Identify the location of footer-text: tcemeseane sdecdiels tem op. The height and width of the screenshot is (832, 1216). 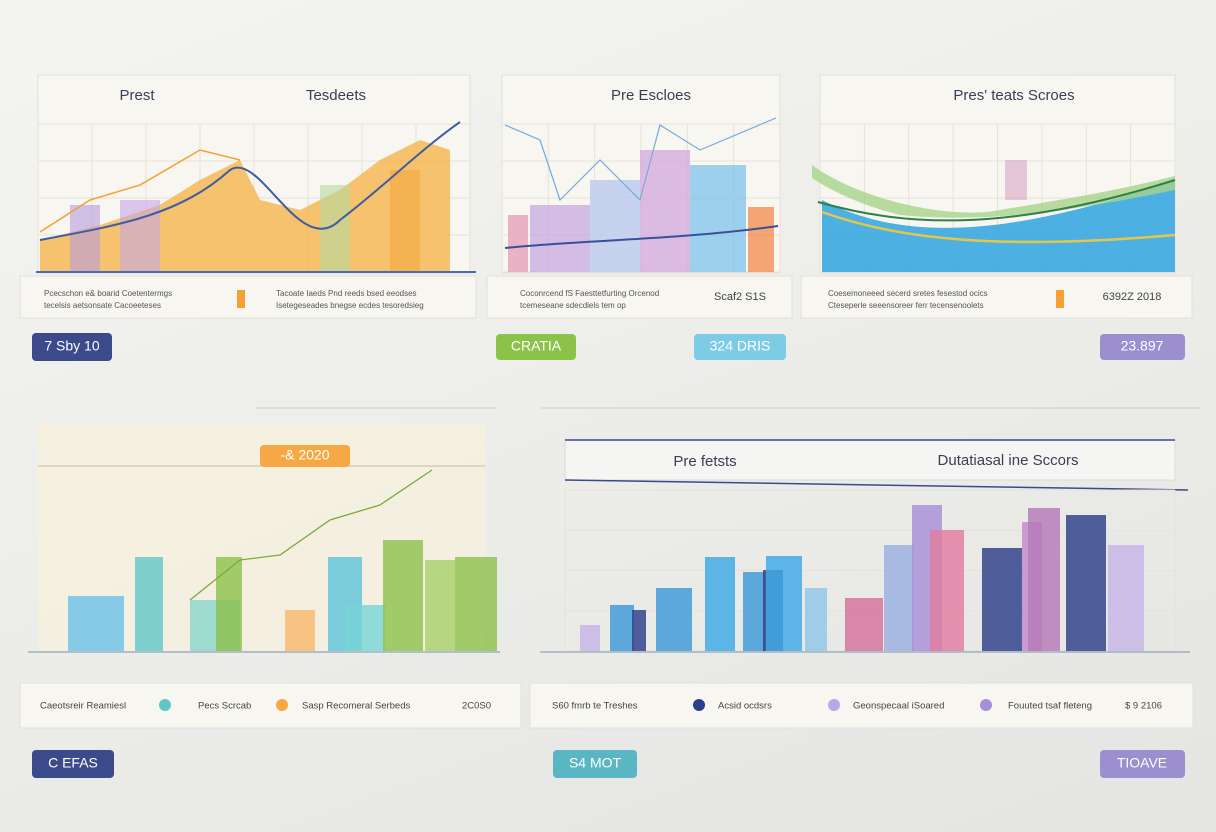
(573, 305).